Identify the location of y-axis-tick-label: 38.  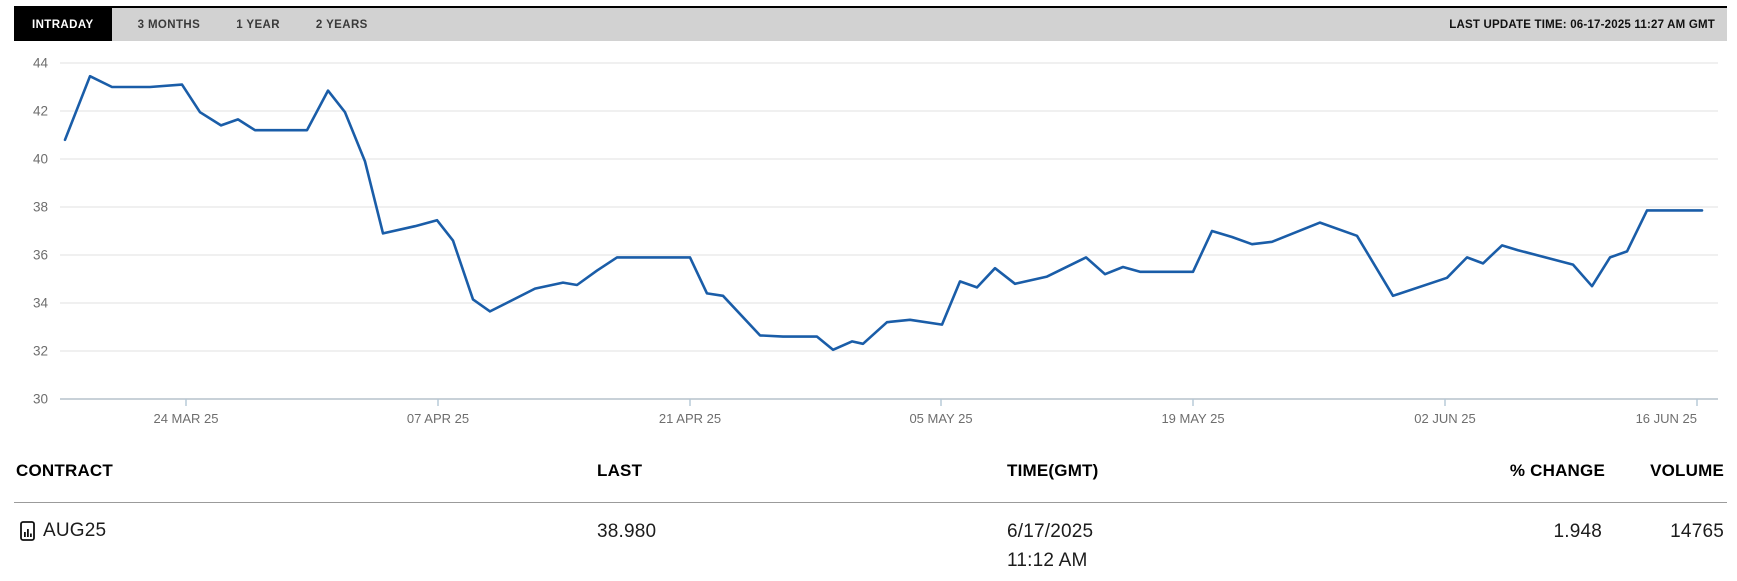
(40, 207).